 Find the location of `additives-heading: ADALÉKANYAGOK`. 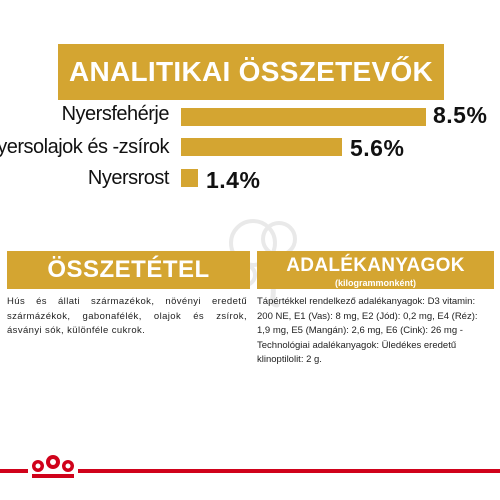

additives-heading: ADALÉKANYAGOK is located at coordinates (375, 265).